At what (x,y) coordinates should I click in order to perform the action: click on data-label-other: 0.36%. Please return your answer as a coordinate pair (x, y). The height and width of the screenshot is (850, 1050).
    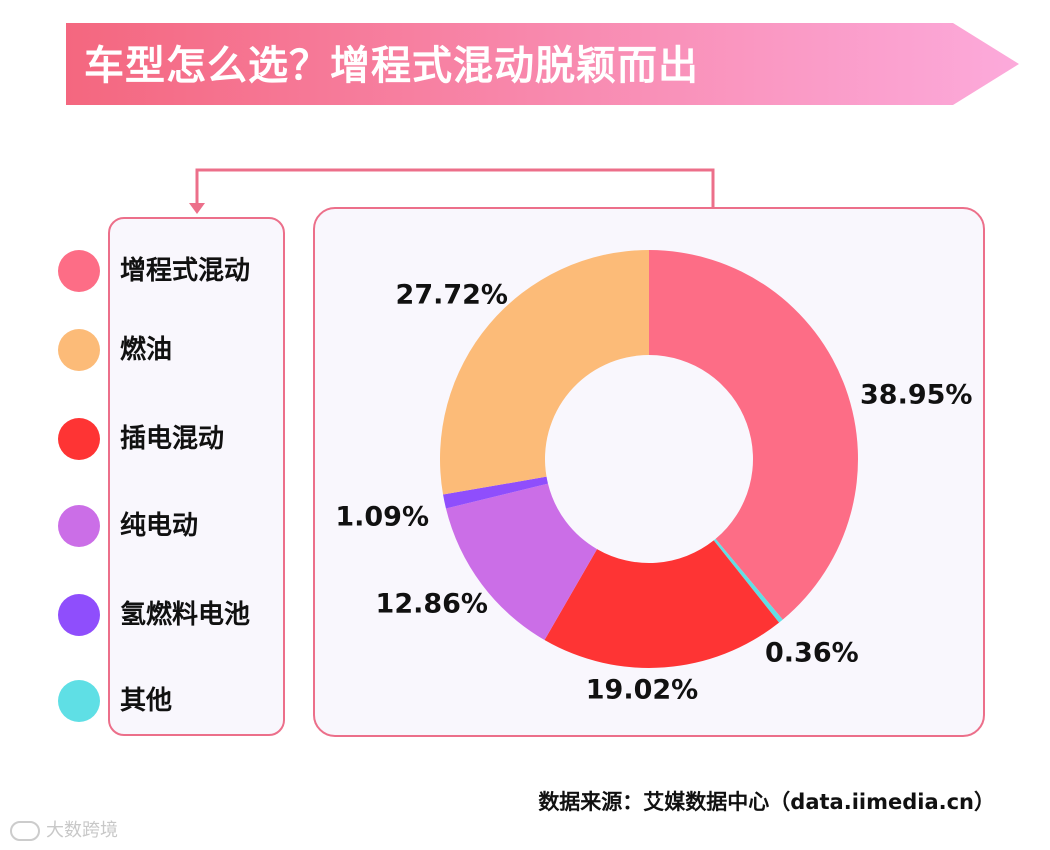
    Looking at the image, I should click on (812, 653).